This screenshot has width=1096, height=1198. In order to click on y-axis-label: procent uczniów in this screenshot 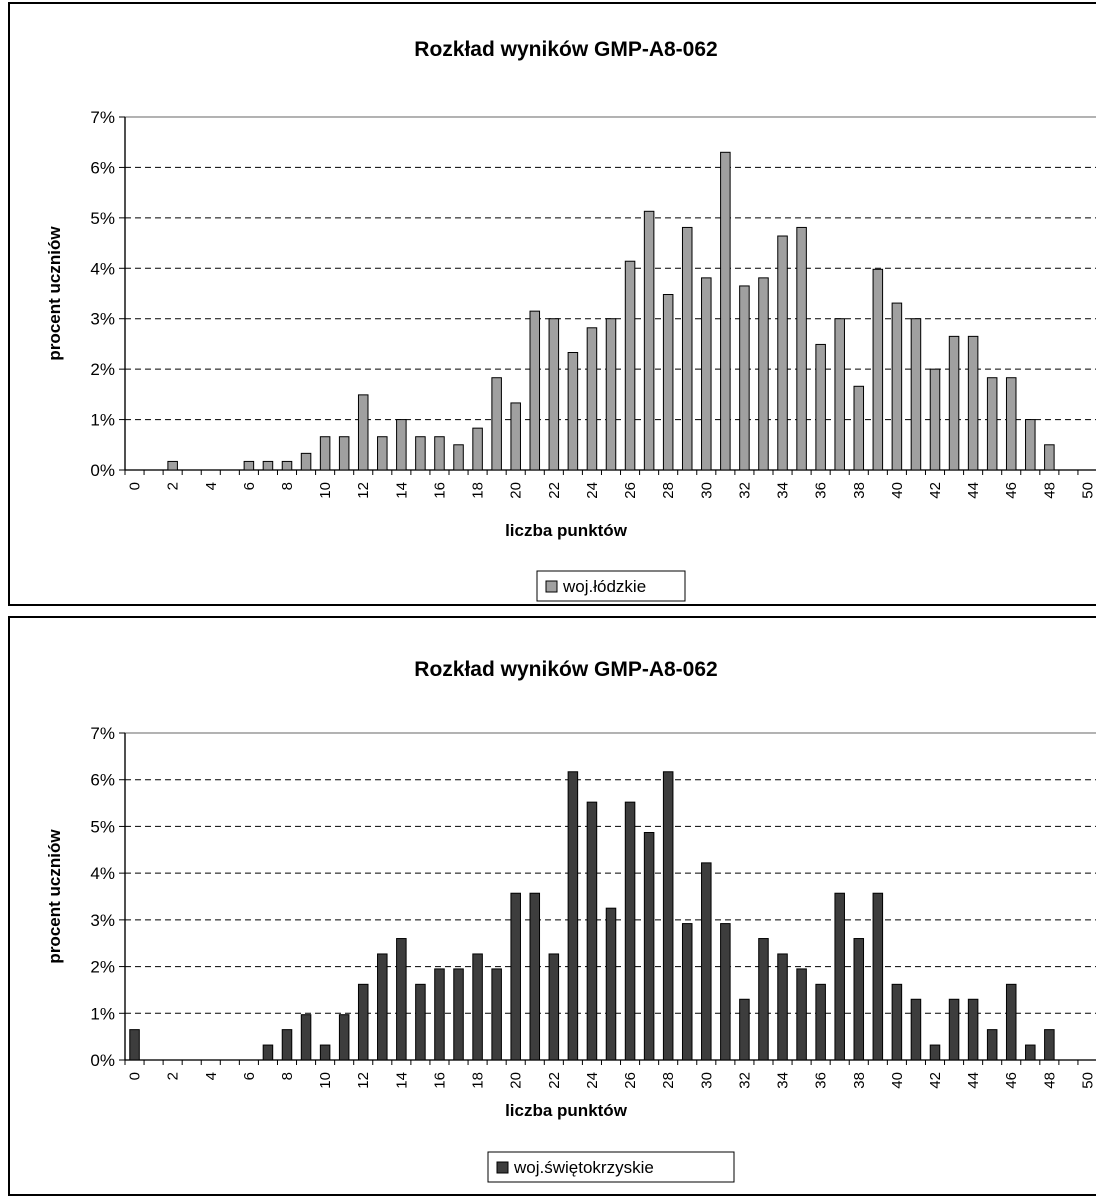, I will do `click(54, 293)`.